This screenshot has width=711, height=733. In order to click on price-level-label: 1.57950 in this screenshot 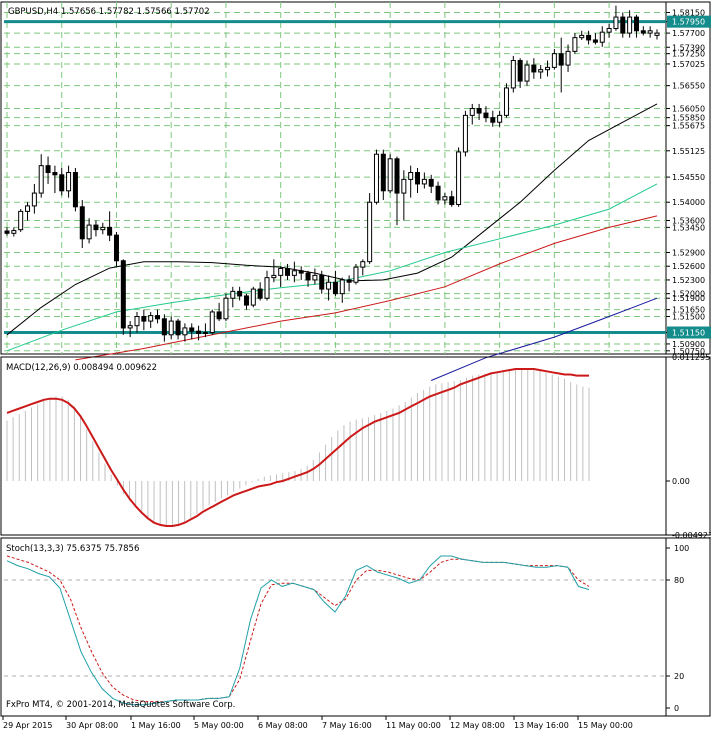, I will do `click(688, 22)`.